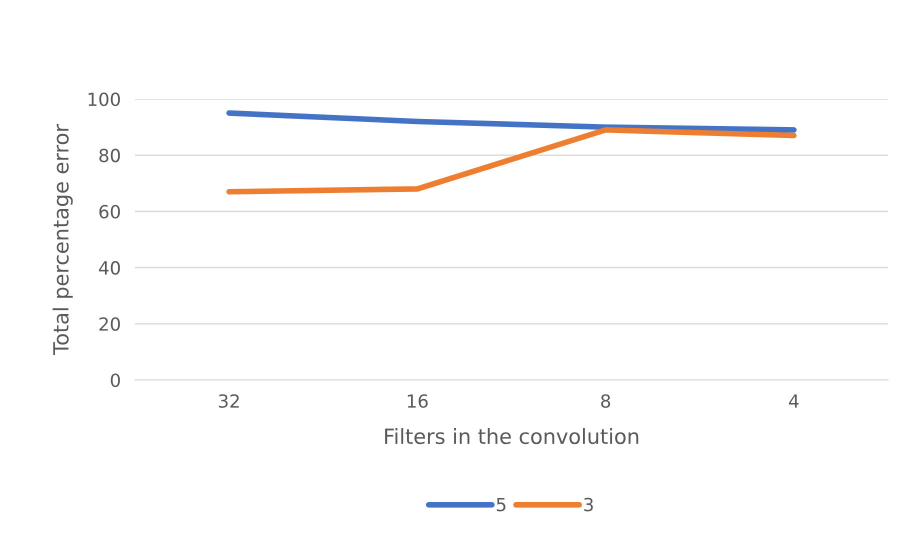 The height and width of the screenshot is (544, 908). Describe the element at coordinates (115, 380) in the screenshot. I see `y-tick-label: 0` at that location.